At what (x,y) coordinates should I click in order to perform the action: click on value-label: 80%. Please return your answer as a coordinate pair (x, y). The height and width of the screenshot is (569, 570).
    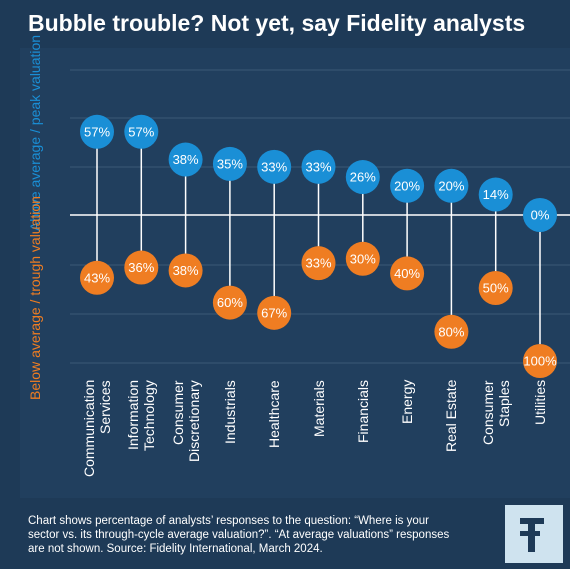
    Looking at the image, I should click on (451, 331).